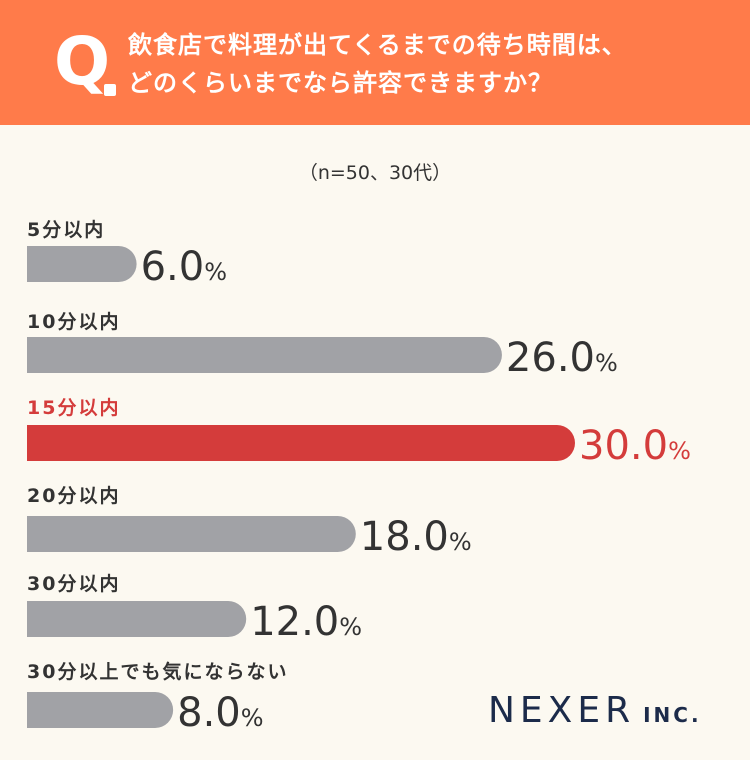  I want to click on data-label: 12.0%, so click(306, 622).